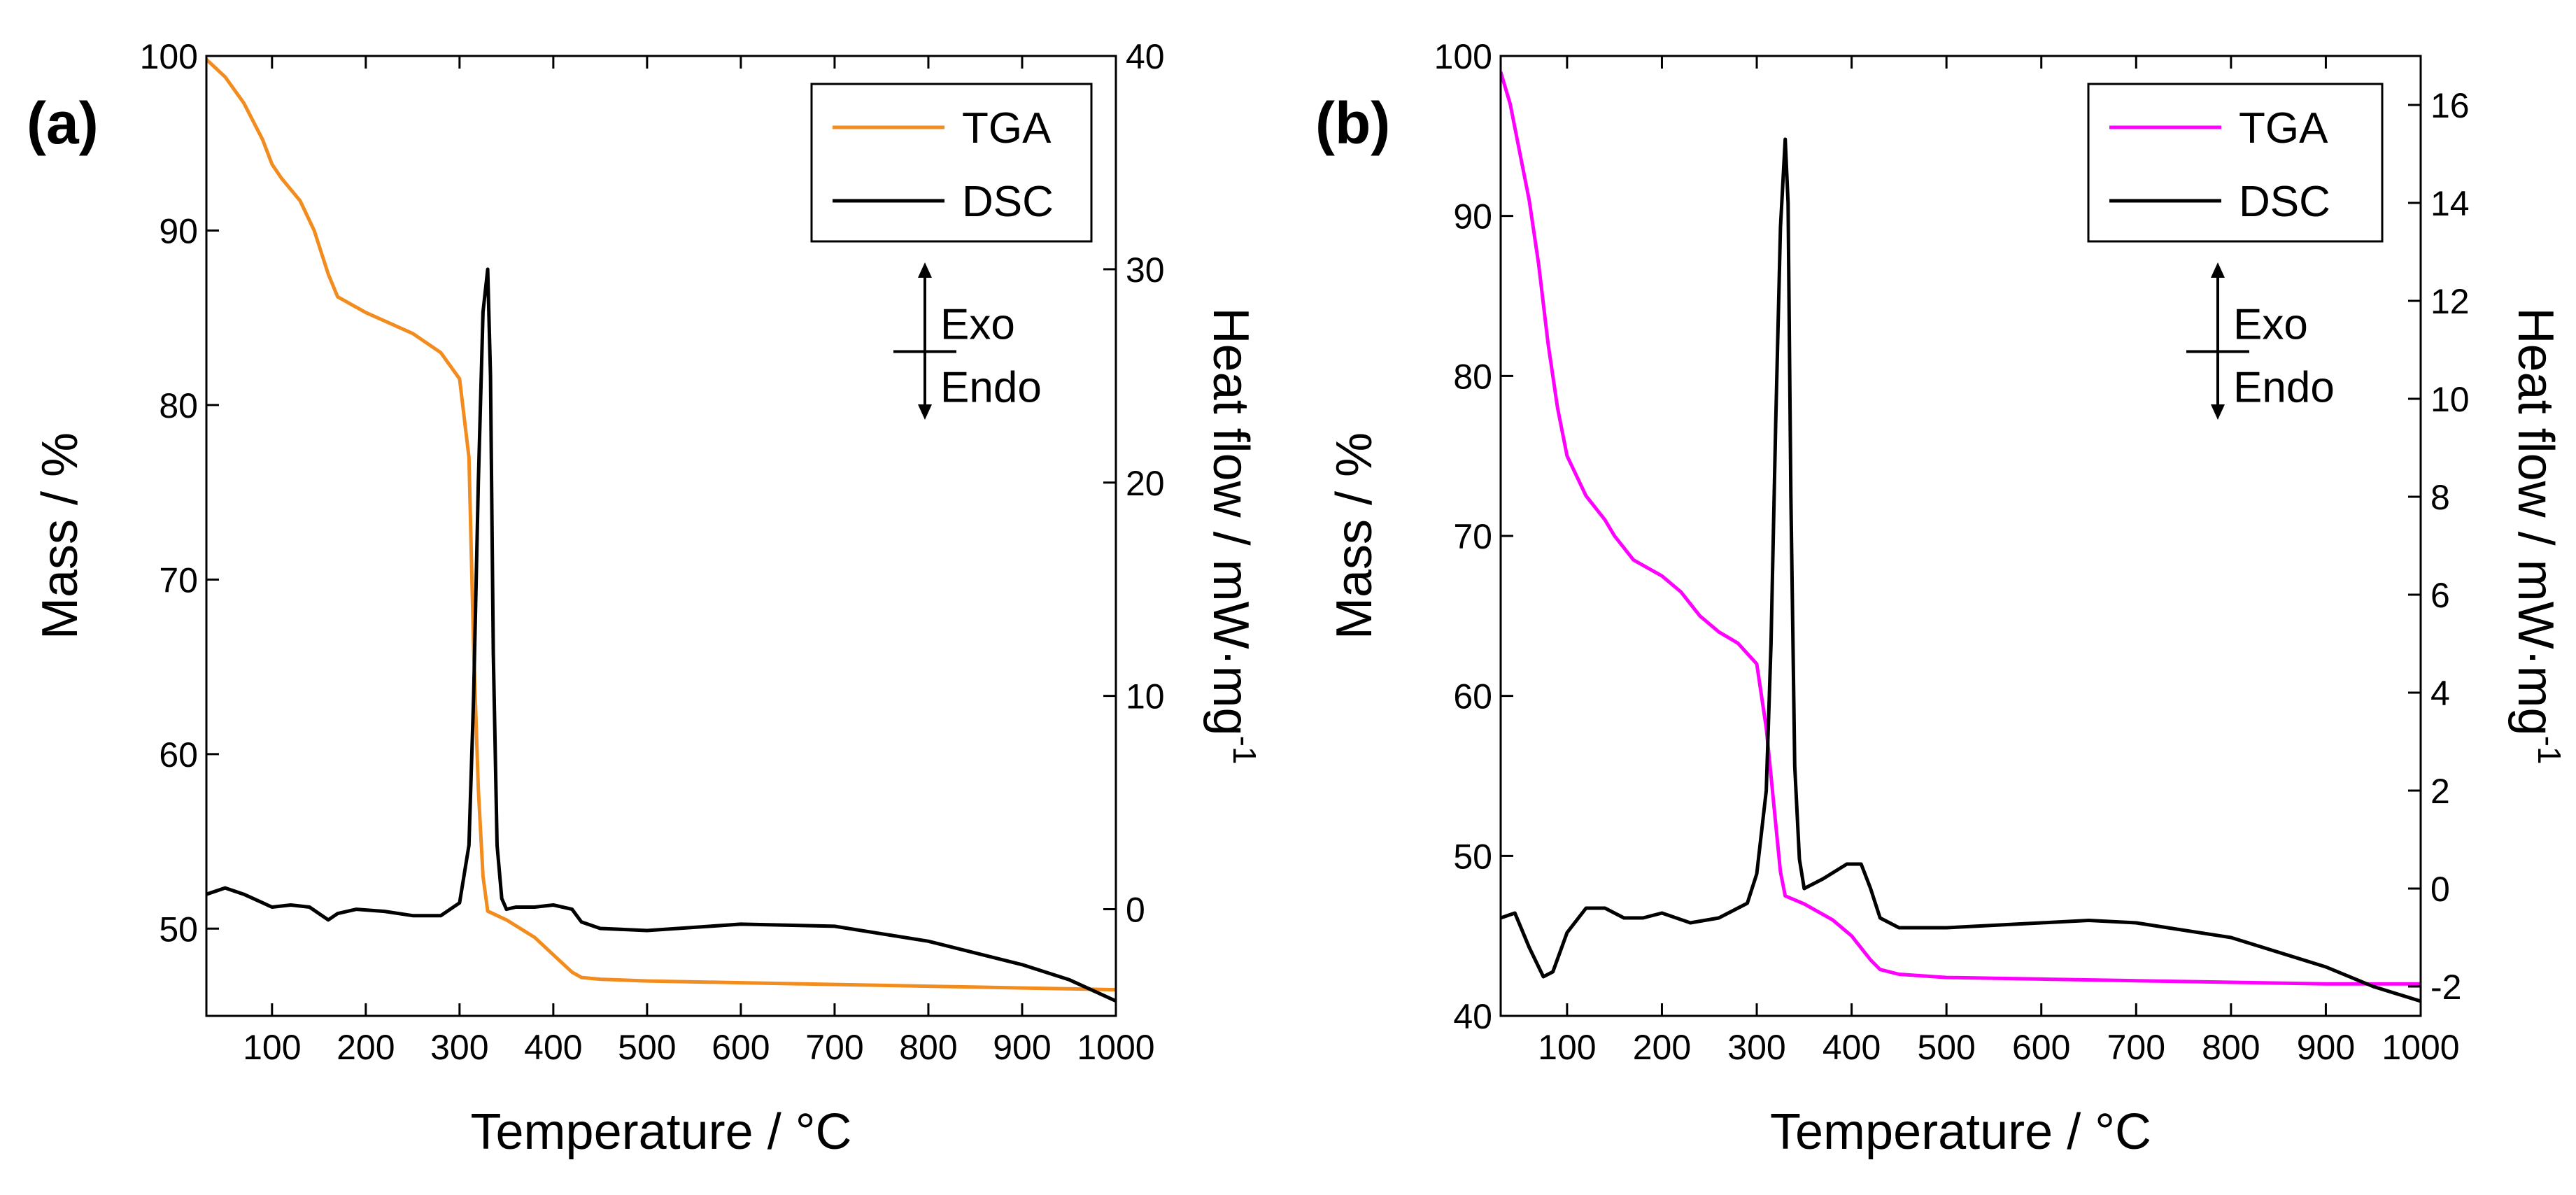 Image resolution: width=2576 pixels, height=1195 pixels. Describe the element at coordinates (63, 123) in the screenshot. I see `panel-label: (a)` at that location.